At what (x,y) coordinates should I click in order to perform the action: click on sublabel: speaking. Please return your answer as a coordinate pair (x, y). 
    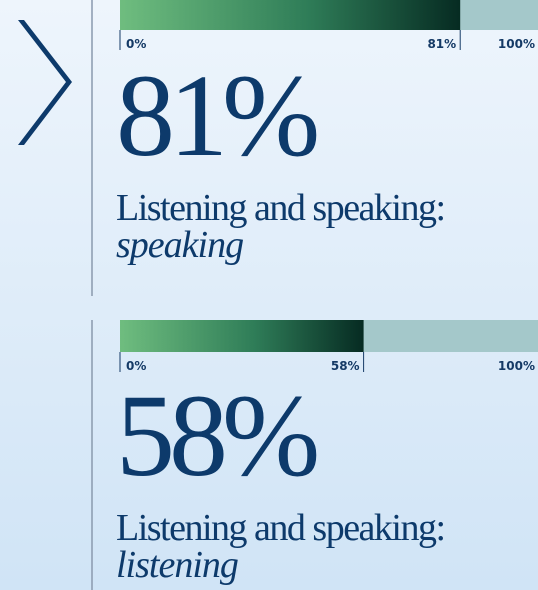
    Looking at the image, I should click on (179, 245).